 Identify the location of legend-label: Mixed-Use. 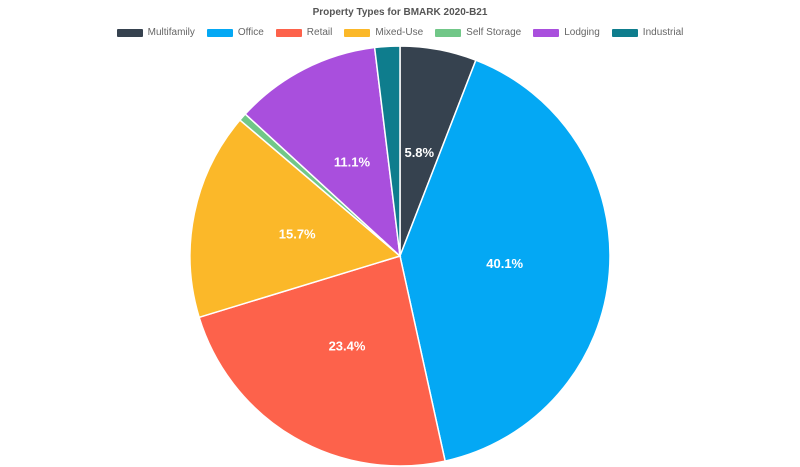
(399, 32).